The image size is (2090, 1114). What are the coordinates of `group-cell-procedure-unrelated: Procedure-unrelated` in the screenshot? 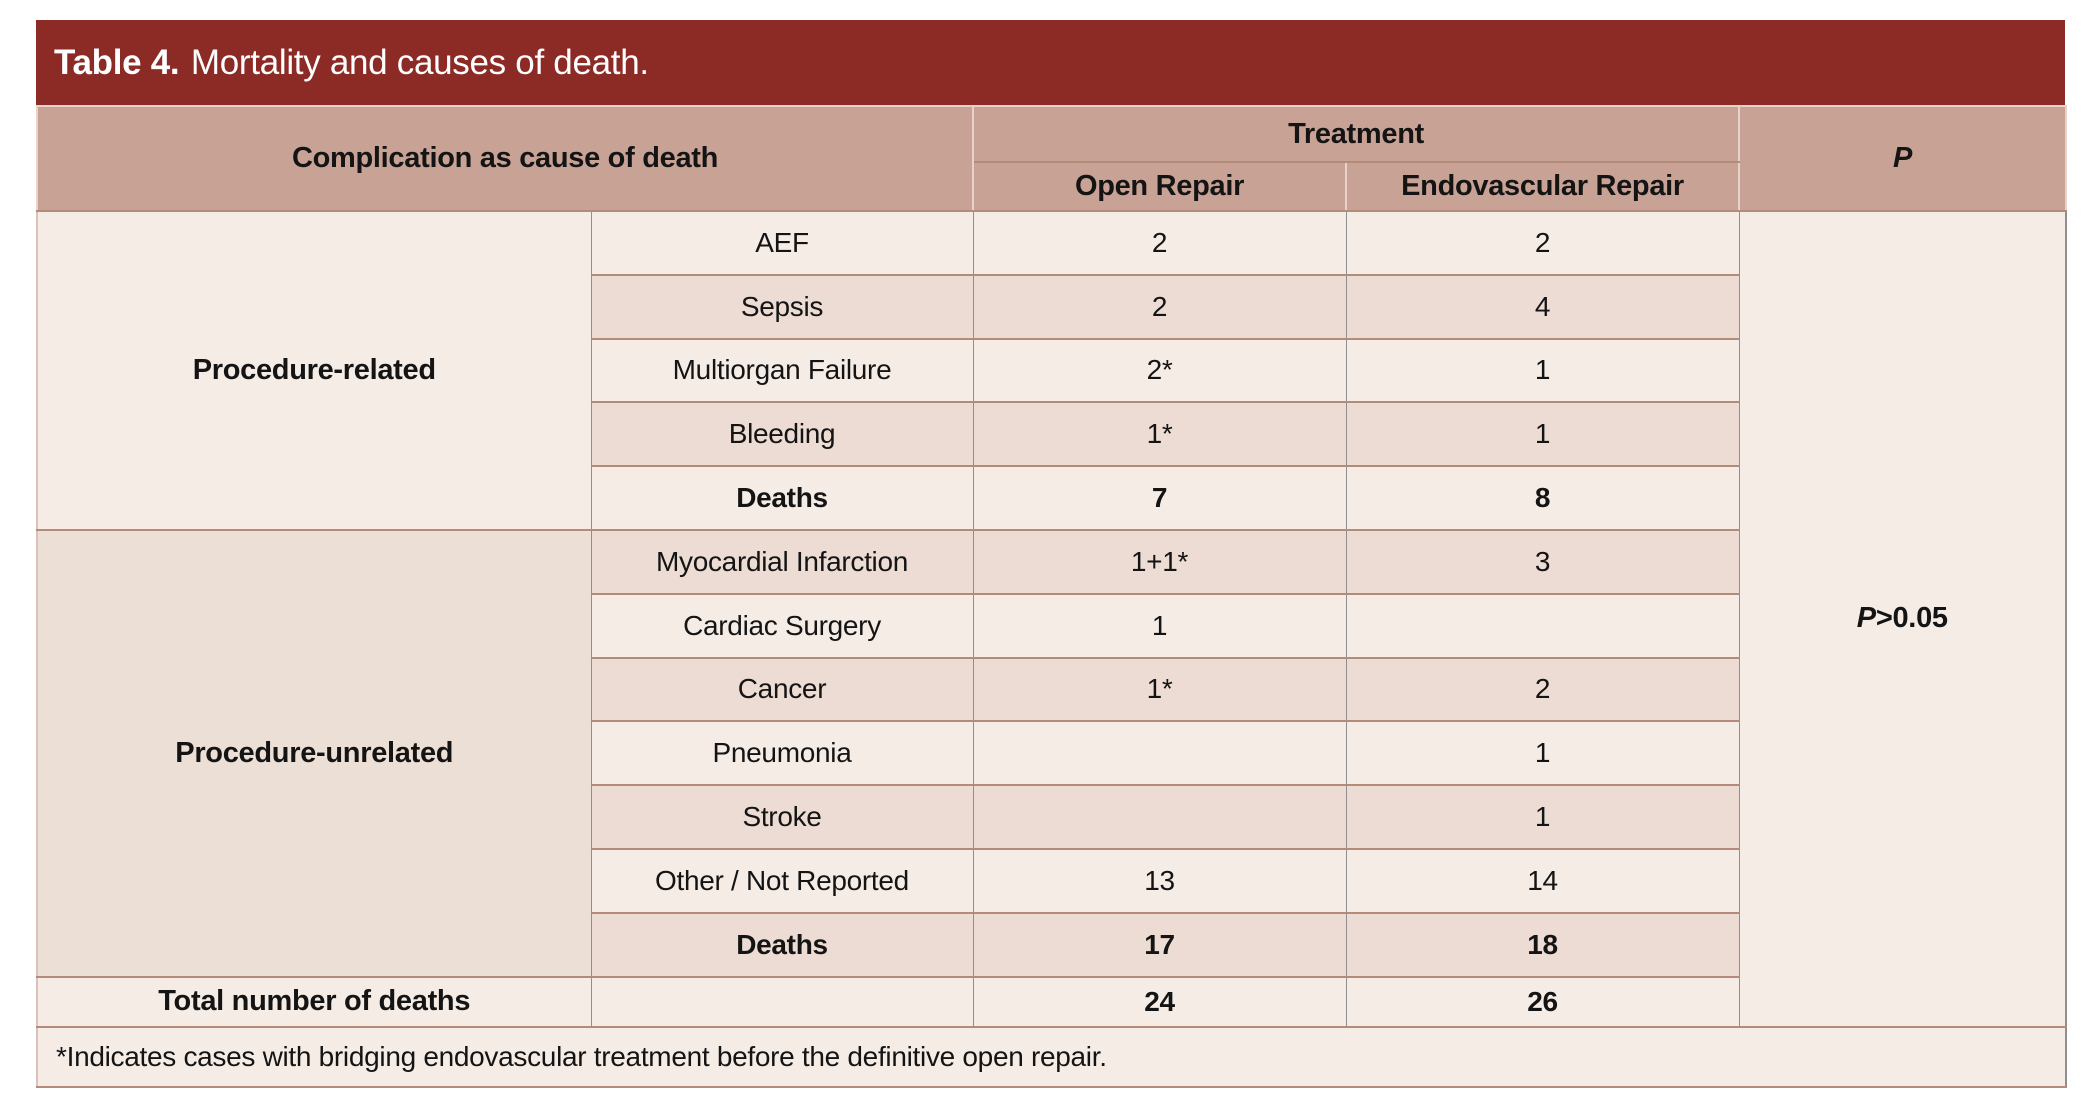 It's located at (314, 752).